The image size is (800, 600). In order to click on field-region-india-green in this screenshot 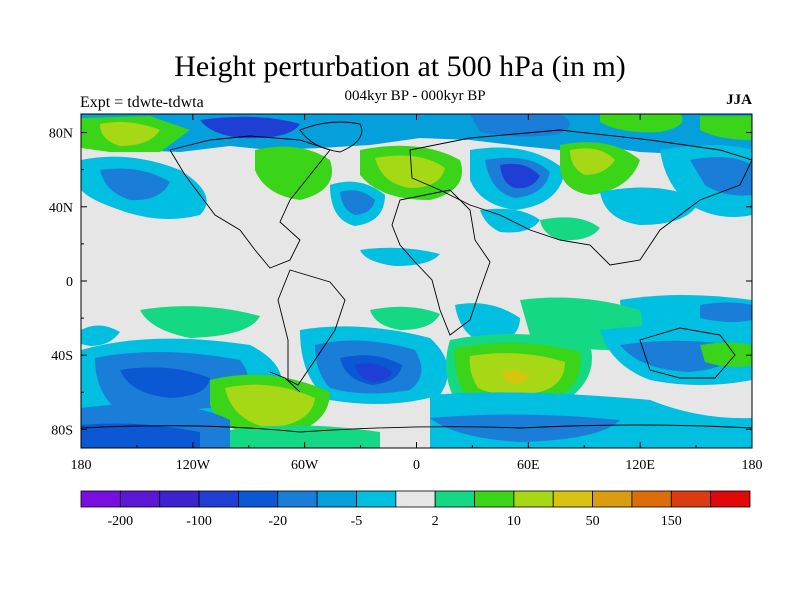, I will do `click(570, 229)`.